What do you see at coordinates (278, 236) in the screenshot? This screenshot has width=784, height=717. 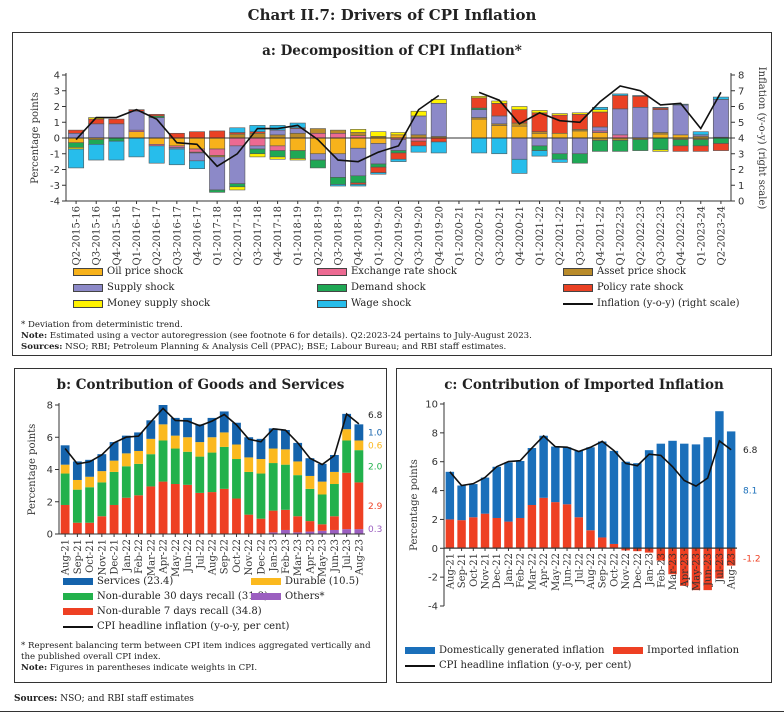 I see `x-tick-label: Q4-2017-18` at bounding box center [278, 236].